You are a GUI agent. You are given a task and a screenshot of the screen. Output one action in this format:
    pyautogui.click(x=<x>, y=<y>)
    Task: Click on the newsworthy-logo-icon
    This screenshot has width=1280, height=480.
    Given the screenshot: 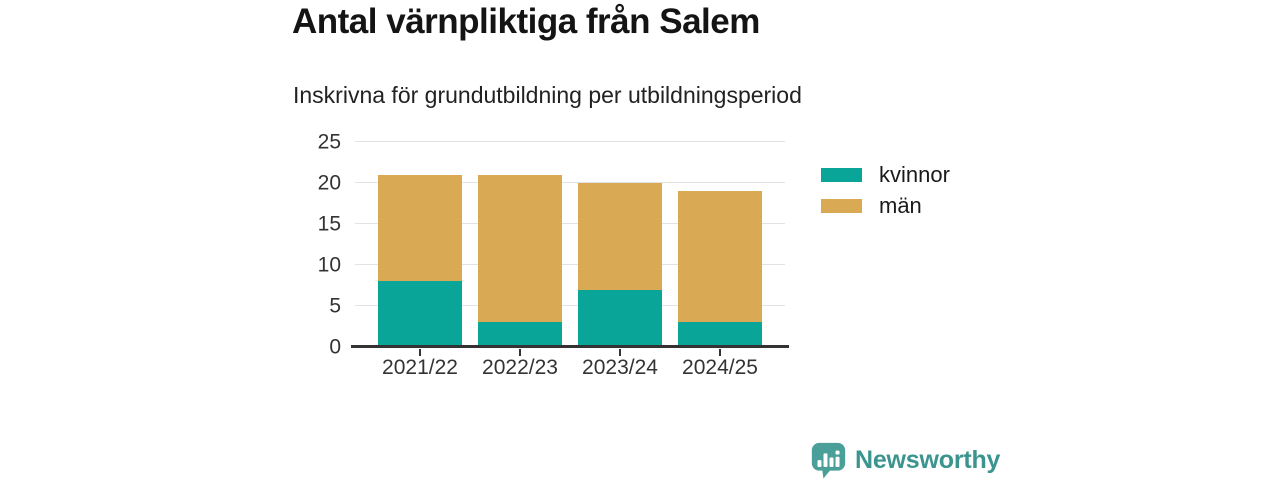 What is the action you would take?
    pyautogui.click(x=828, y=460)
    